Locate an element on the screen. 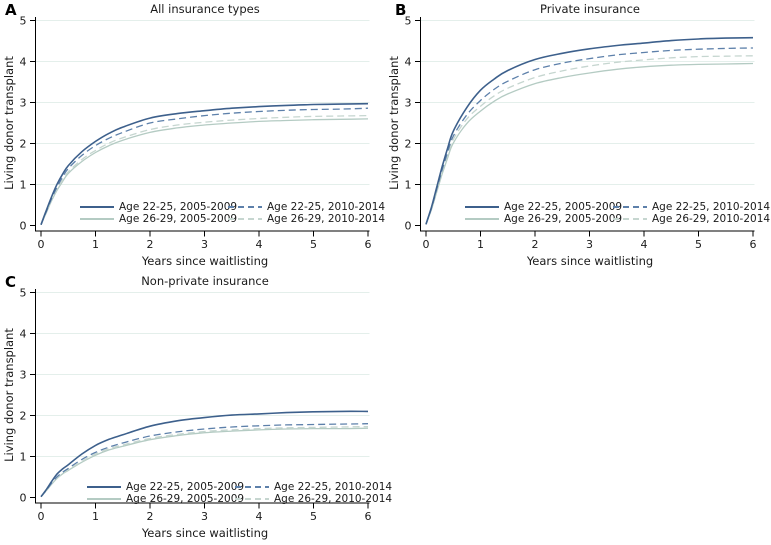 This screenshot has height=545, width=771. x-axis-title-B: Years since waitlisting is located at coordinates (590, 261).